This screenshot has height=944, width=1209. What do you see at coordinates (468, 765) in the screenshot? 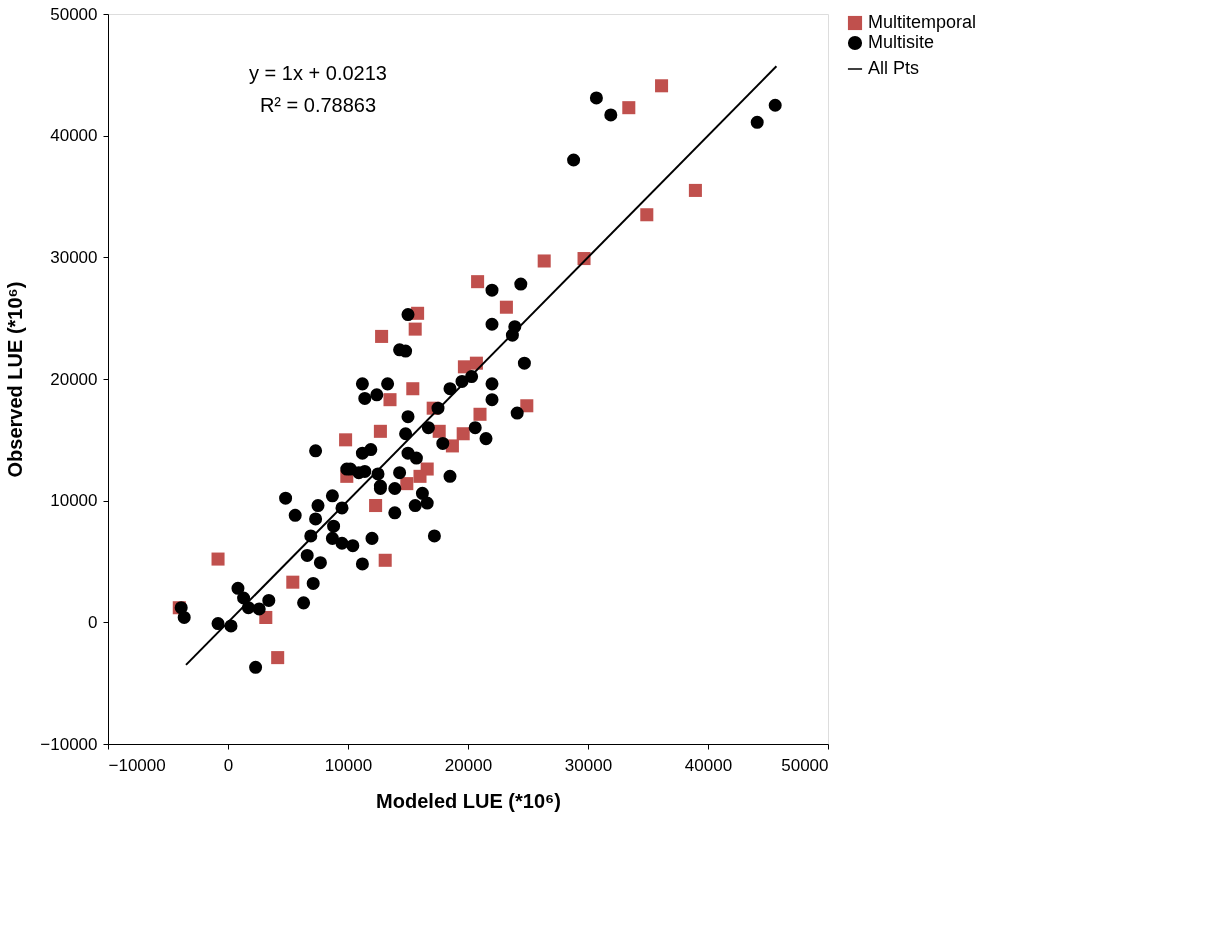
I see `x-tick-label: 20000` at bounding box center [468, 765].